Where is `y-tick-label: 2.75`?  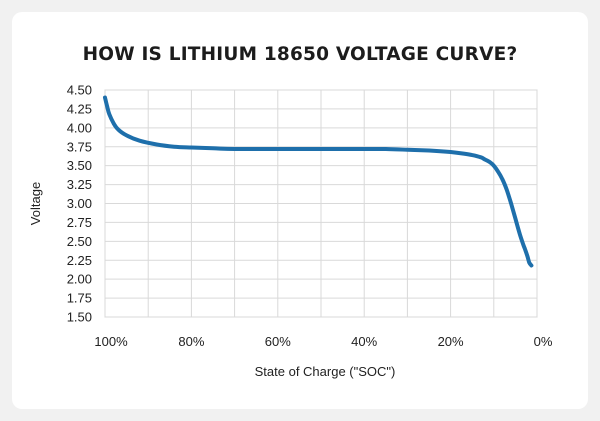
y-tick-label: 2.75 is located at coordinates (79, 222).